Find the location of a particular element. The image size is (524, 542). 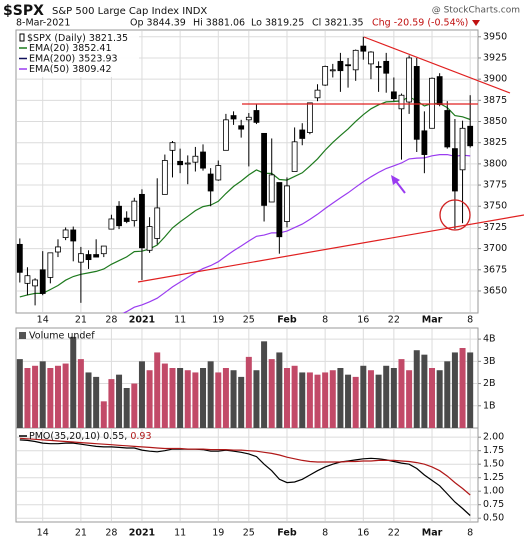

quote-high: Hi 3881.06 is located at coordinates (219, 23).